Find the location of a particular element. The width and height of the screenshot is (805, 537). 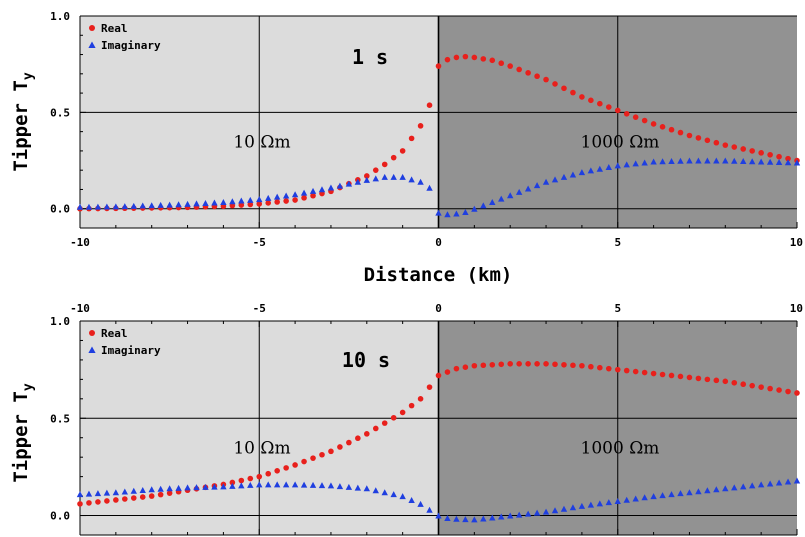

panel2-x-tick-label-top: -10 is located at coordinates (80, 308).